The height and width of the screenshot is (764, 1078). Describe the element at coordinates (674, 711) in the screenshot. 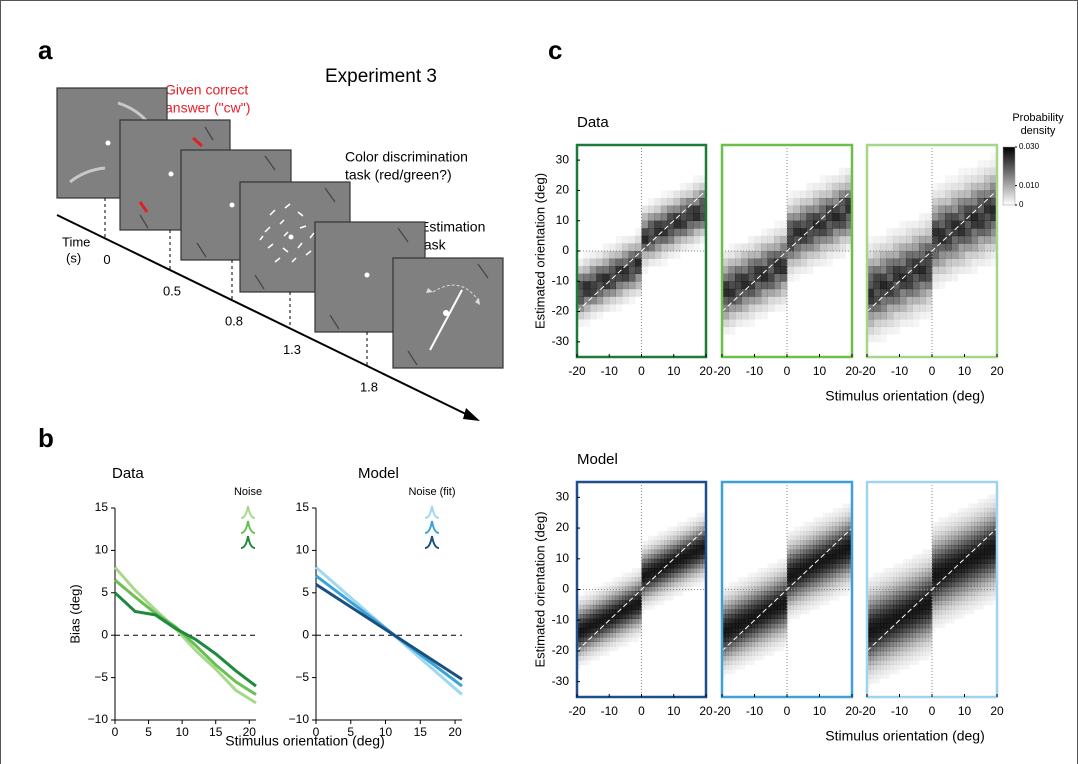

I see `x-tick-label: 10` at that location.